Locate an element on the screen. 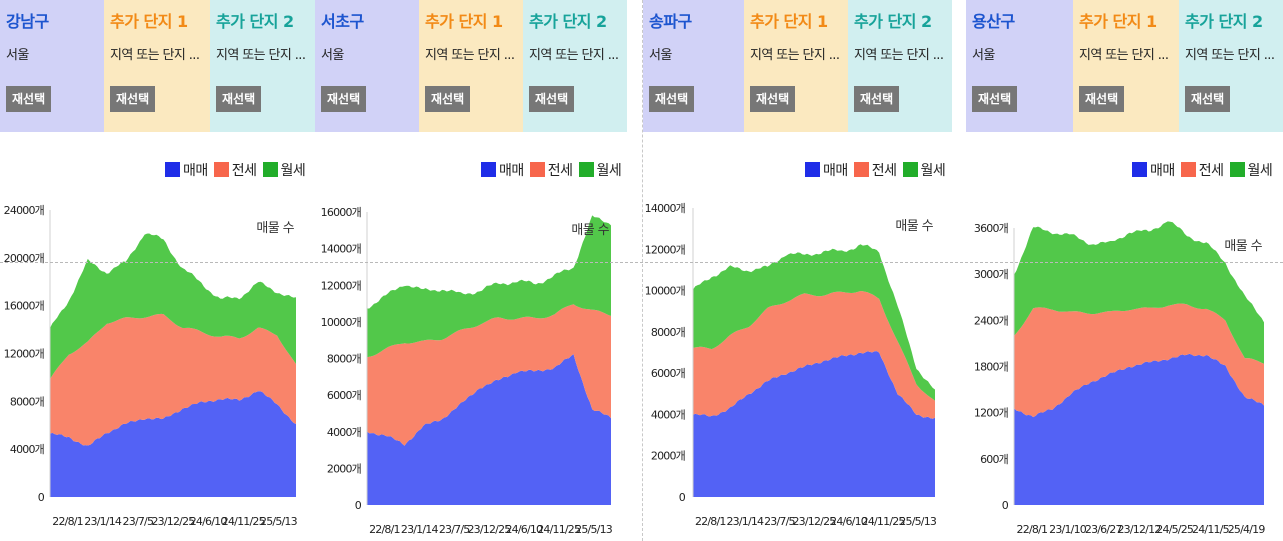 This screenshot has width=1283, height=541. y-tick-label: 0 is located at coordinates (682, 497).